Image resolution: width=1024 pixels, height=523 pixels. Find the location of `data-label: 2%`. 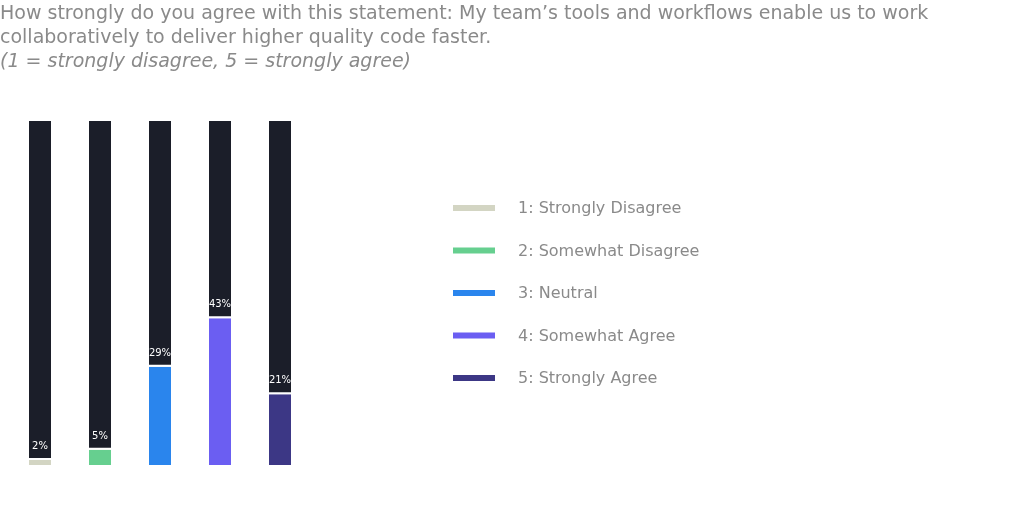

data-label: 2% is located at coordinates (40, 446).